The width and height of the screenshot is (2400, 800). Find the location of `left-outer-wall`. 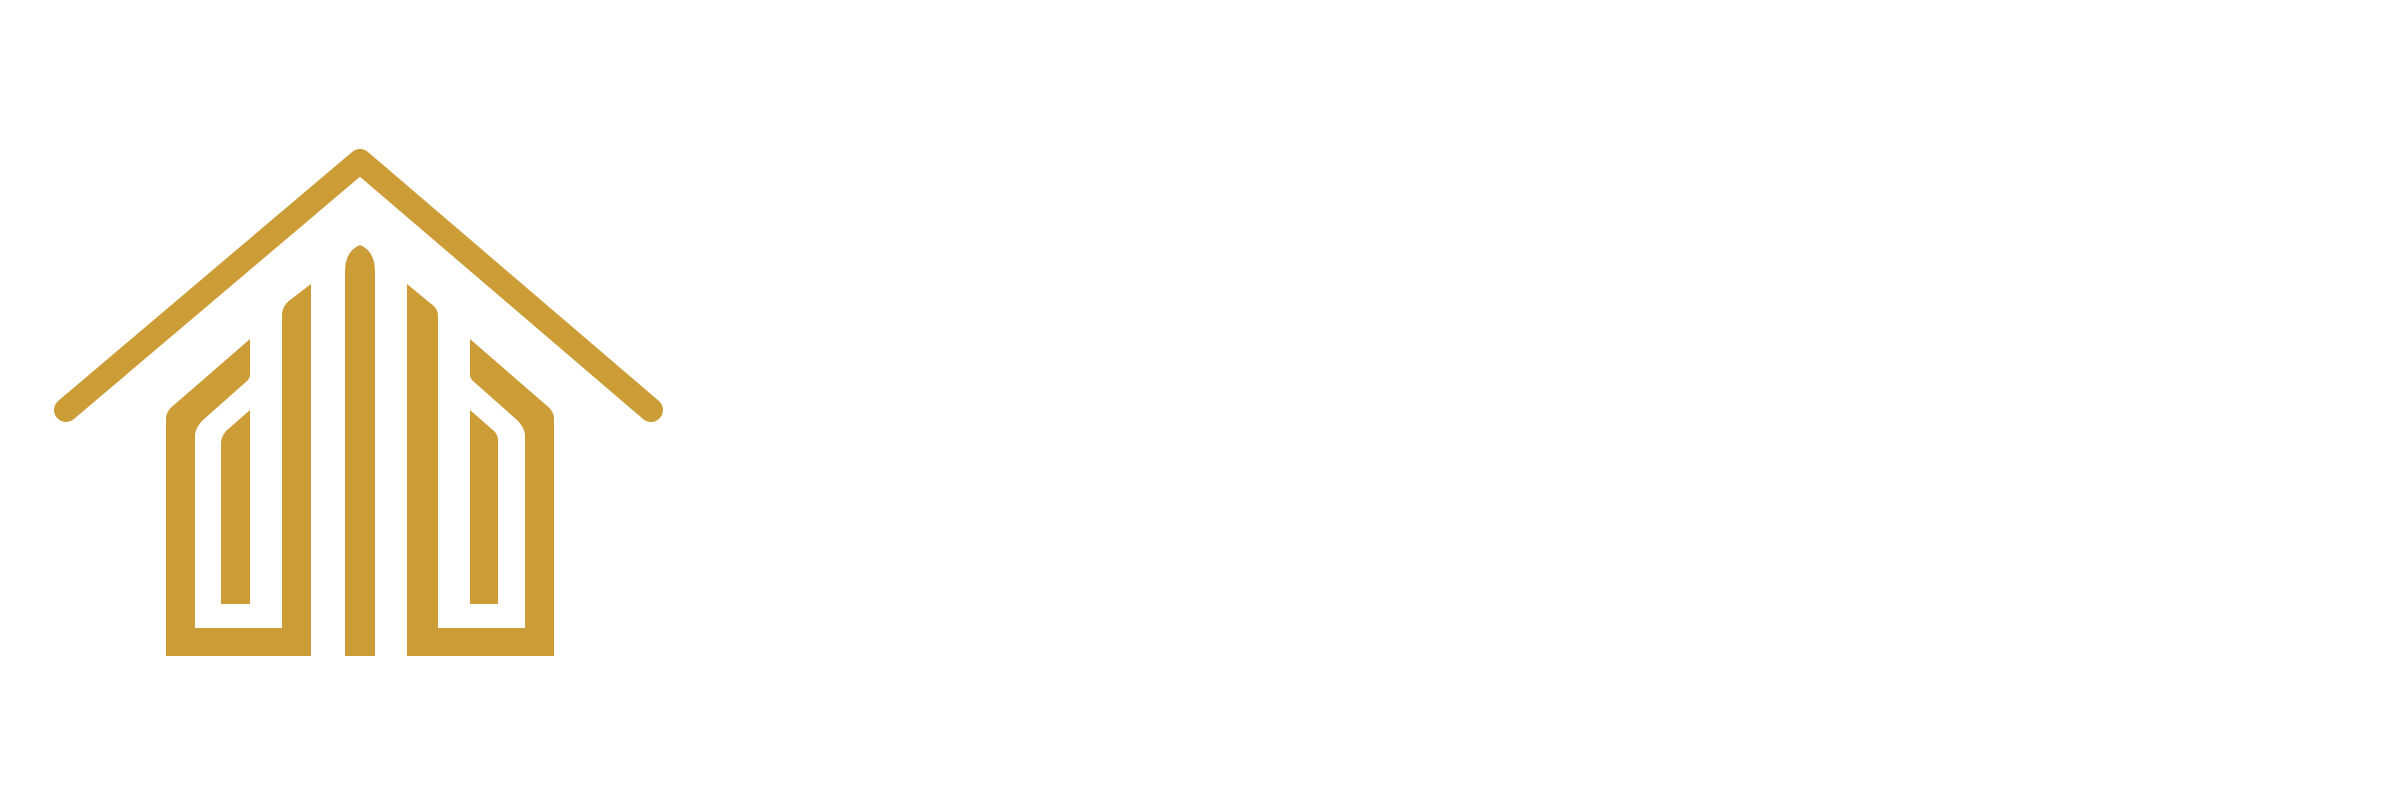

left-outer-wall is located at coordinates (238, 470).